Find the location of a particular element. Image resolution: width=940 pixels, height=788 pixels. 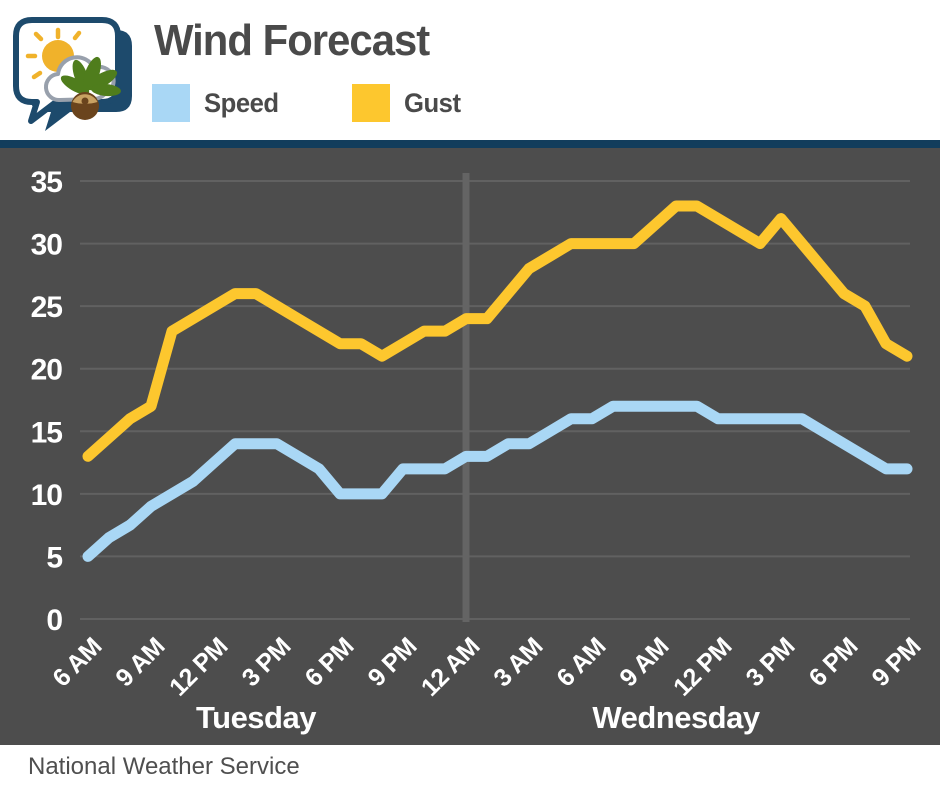

y-axis-label: 10 is located at coordinates (47, 495).